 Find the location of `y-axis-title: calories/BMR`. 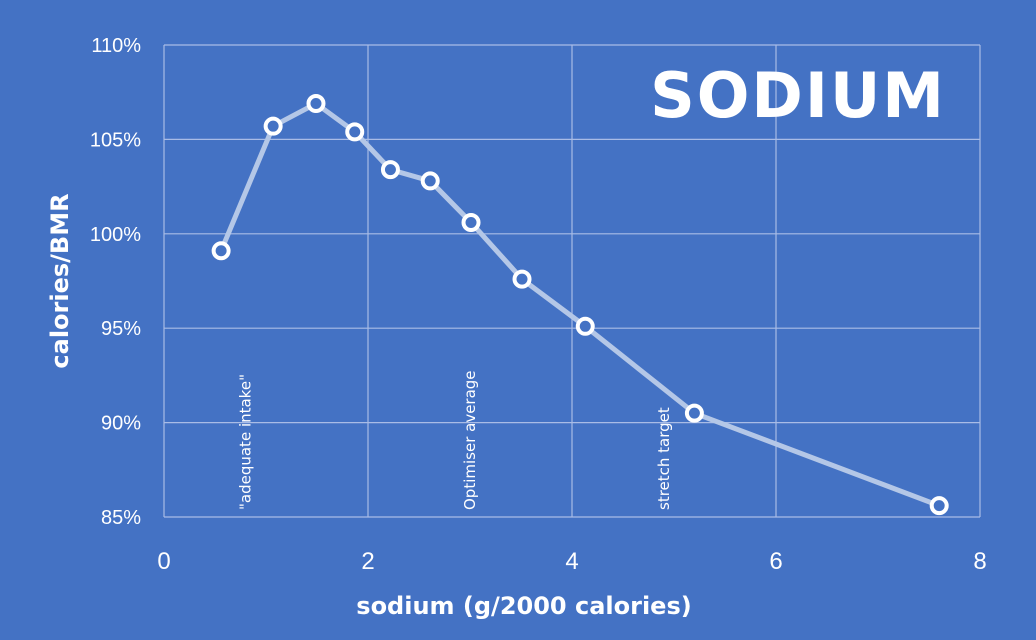

y-axis-title: calories/BMR is located at coordinates (60, 280).